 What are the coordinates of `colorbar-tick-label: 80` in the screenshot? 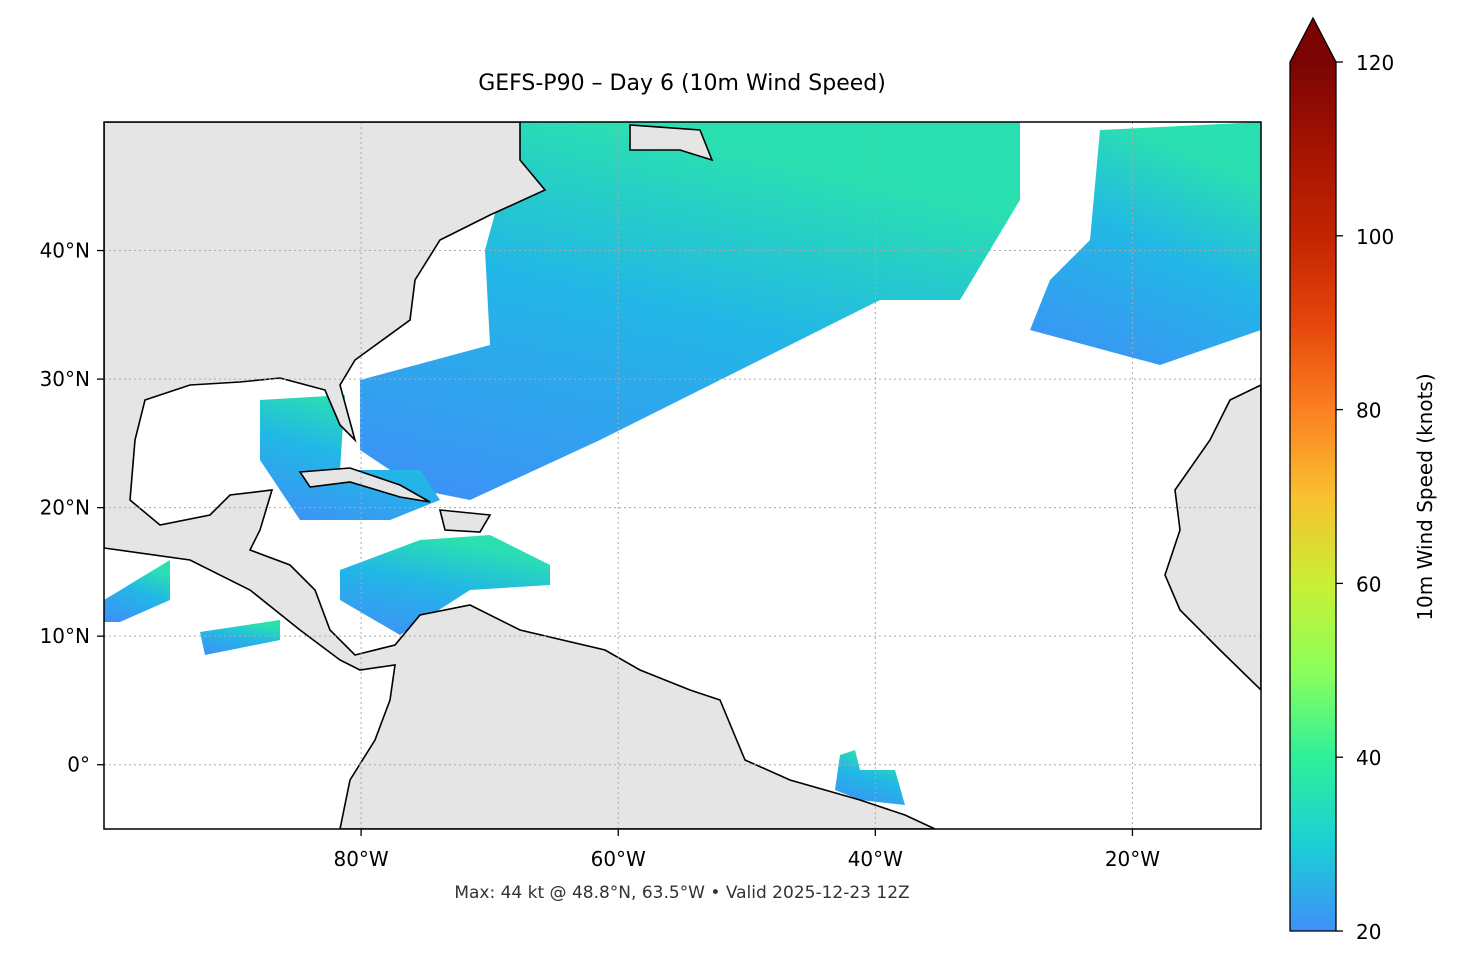 It's located at (1368, 411).